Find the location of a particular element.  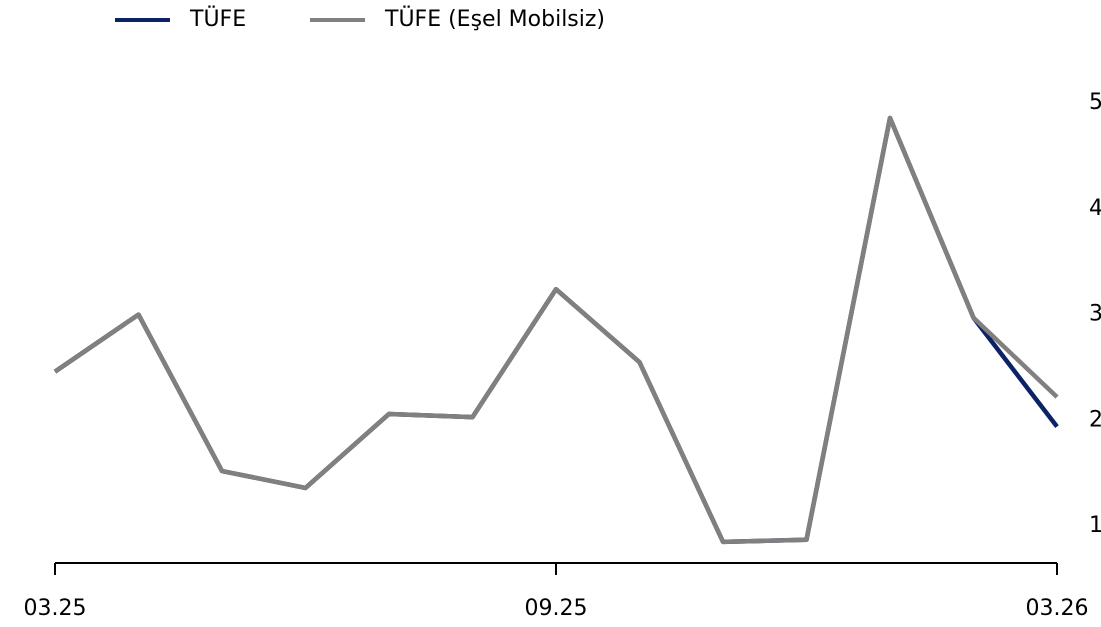

legend-label: TÜFE (Eşel Mobilsiz) is located at coordinates (494, 19).